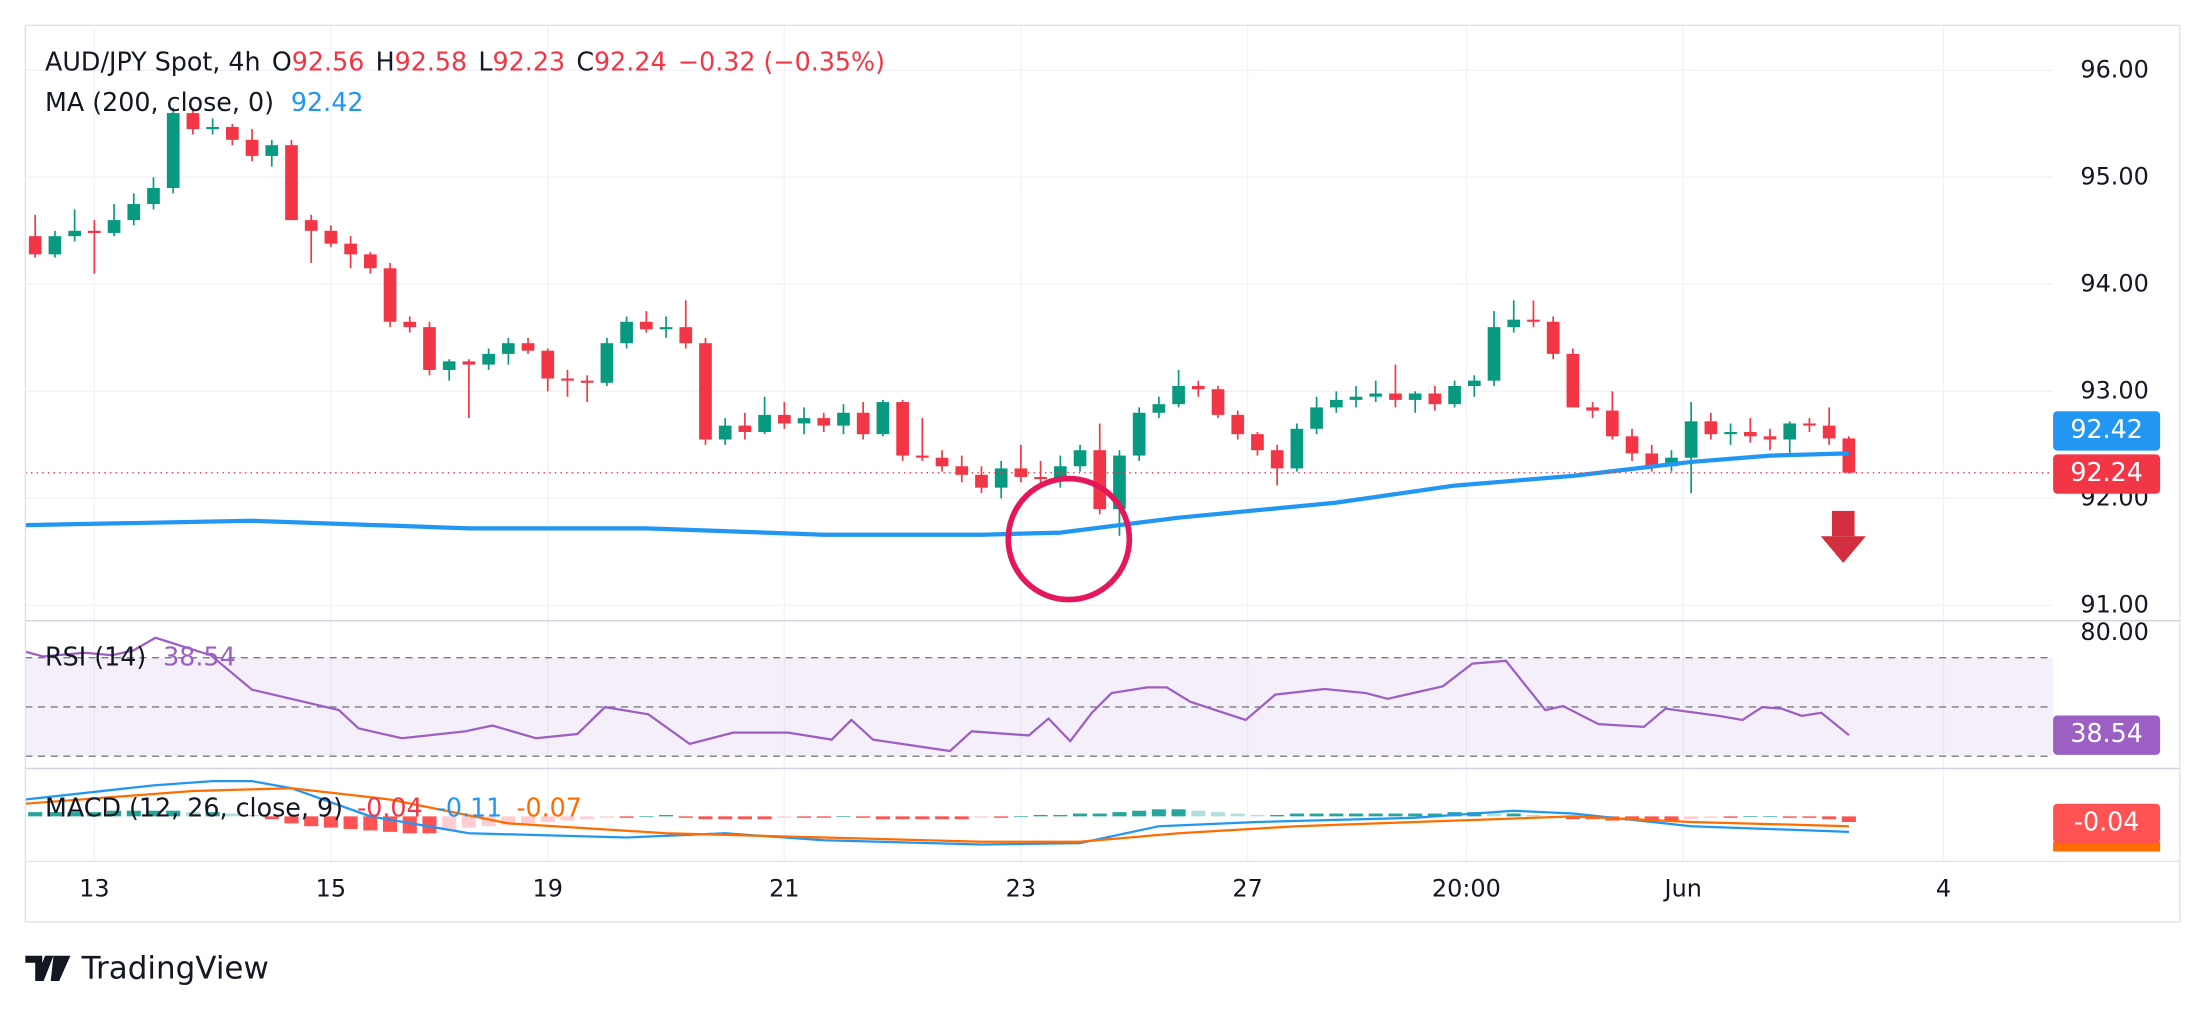 The image size is (2208, 1012). What do you see at coordinates (2106, 472) in the screenshot?
I see `price-badge: 92.24` at bounding box center [2106, 472].